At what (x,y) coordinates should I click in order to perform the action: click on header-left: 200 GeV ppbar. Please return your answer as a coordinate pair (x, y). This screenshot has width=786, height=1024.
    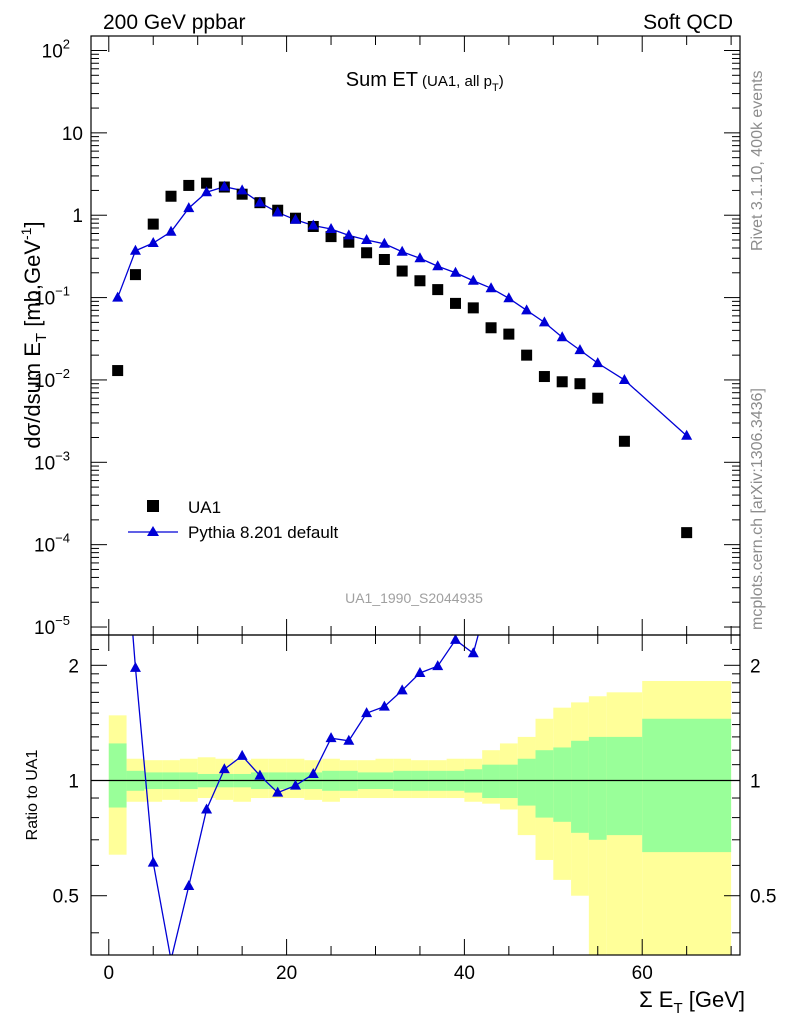
    Looking at the image, I should click on (174, 22).